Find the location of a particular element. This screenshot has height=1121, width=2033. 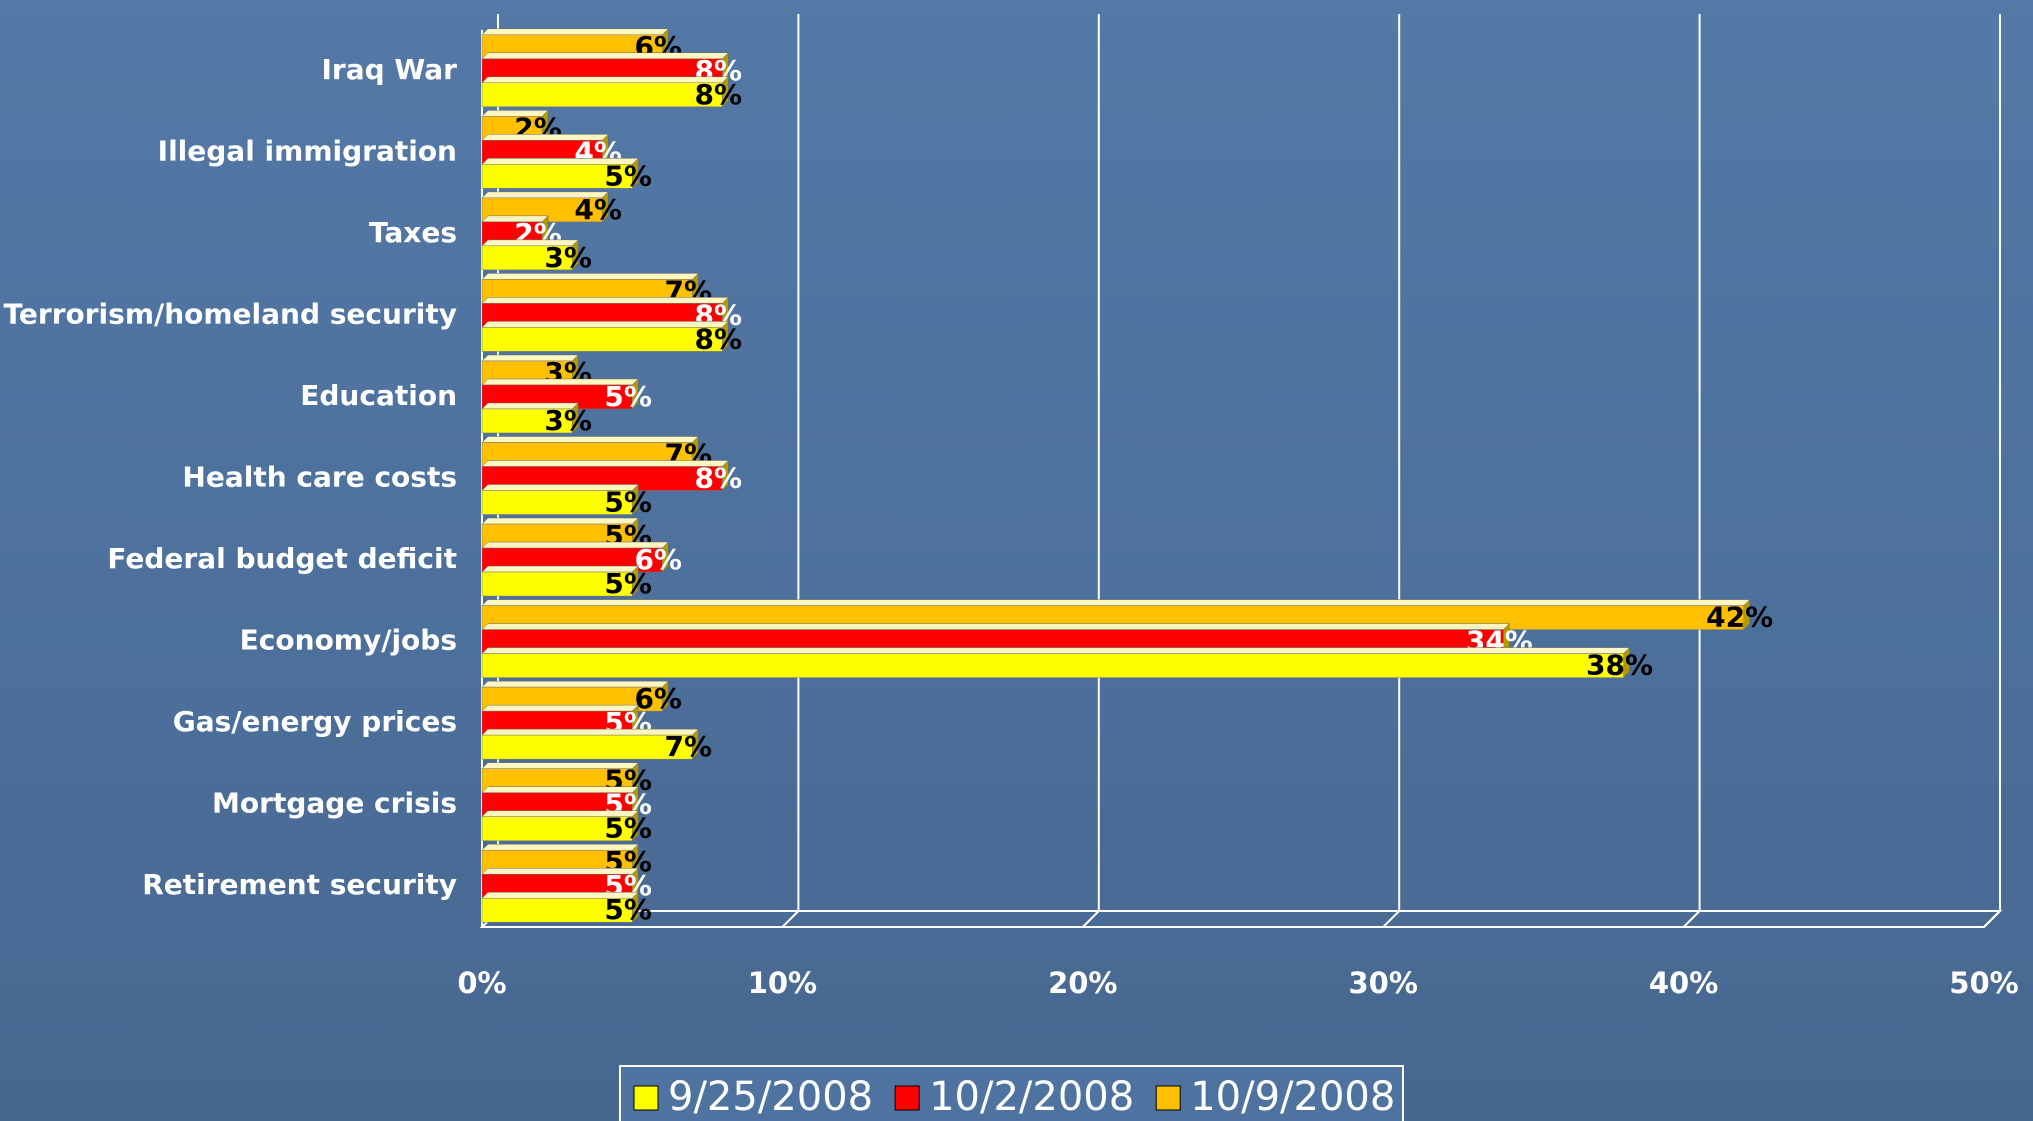

legend-label: 10/2/2008 is located at coordinates (1031, 1097).